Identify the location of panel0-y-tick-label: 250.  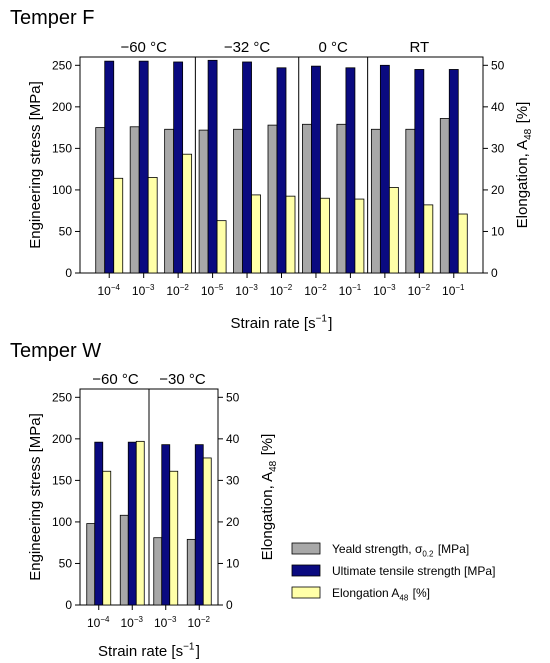
(62, 65).